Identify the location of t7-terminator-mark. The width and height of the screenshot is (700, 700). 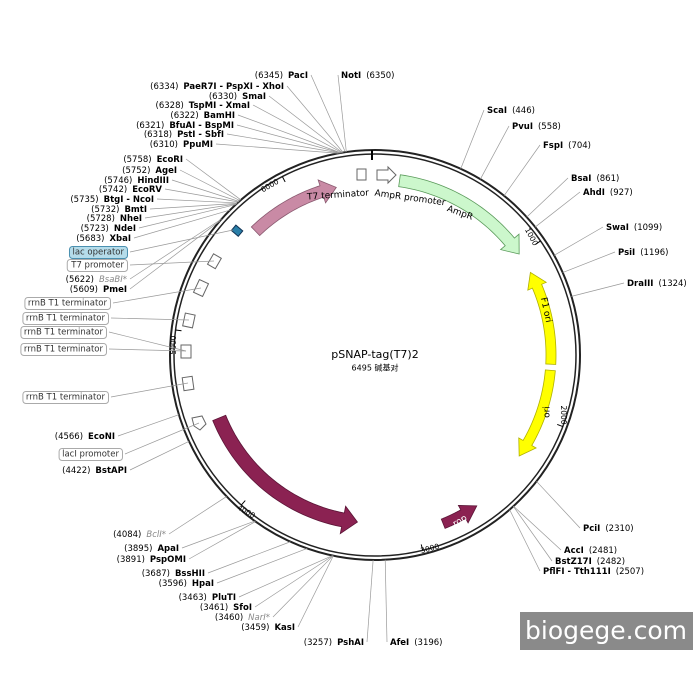
(361, 174).